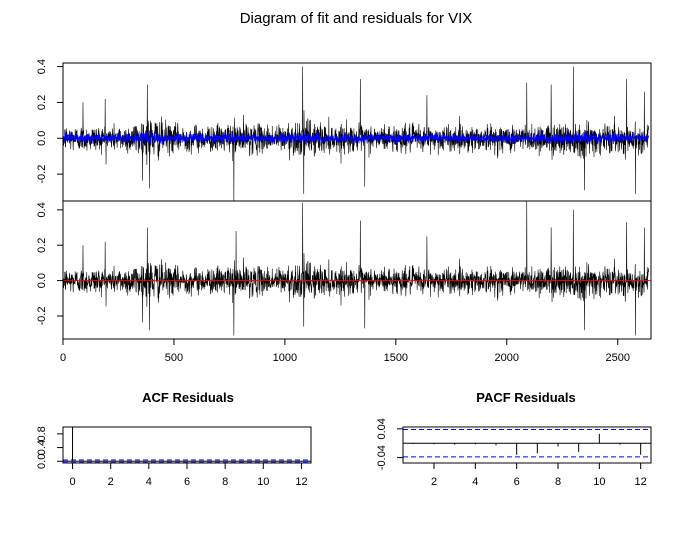  What do you see at coordinates (42, 433) in the screenshot?
I see `y-tick-label: 0.8` at bounding box center [42, 433].